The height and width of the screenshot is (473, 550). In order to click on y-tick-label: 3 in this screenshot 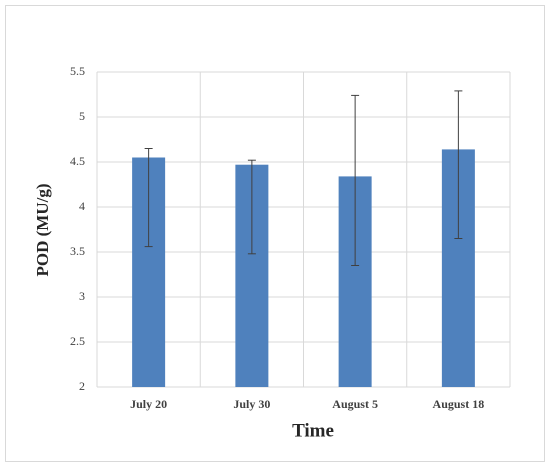, I will do `click(82, 296)`.